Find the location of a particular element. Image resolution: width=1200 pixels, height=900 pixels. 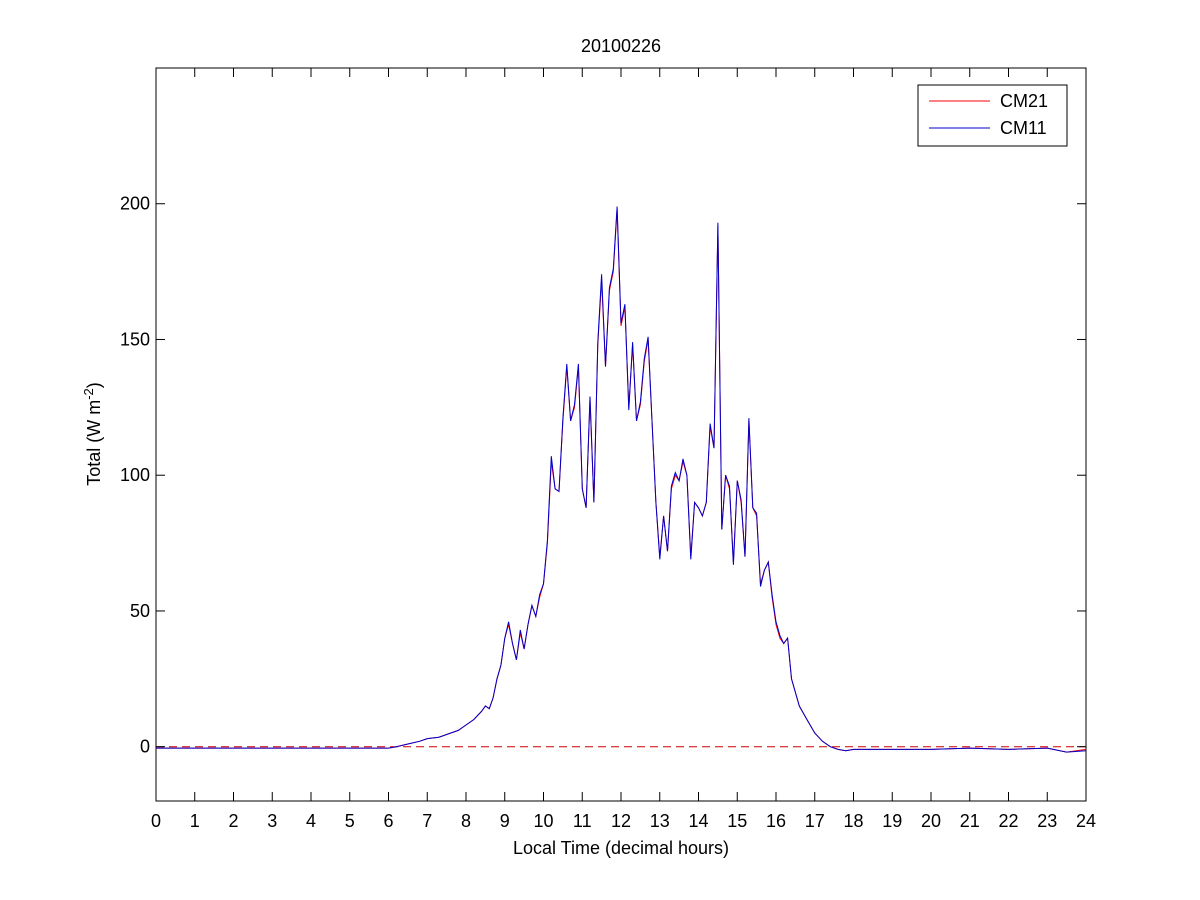

legend: CM21 CM11 is located at coordinates (992, 115).